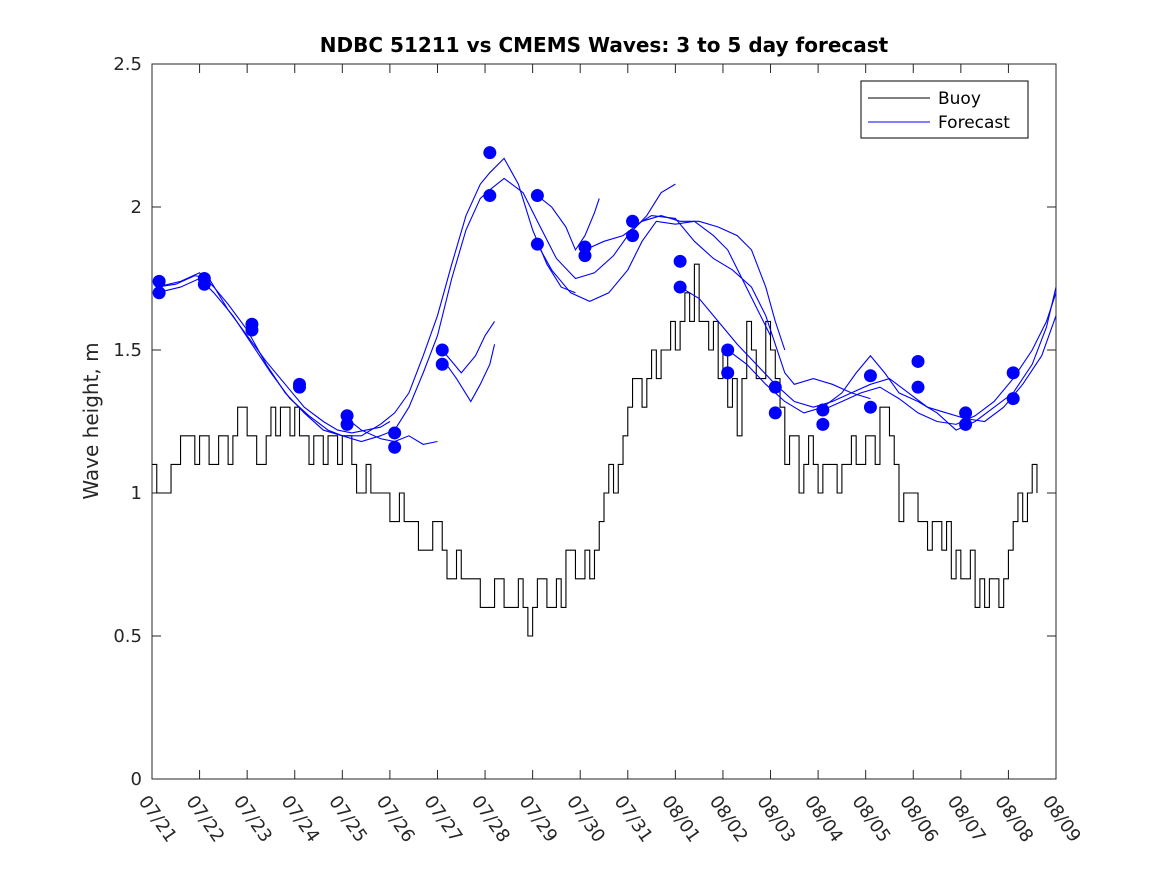  I want to click on x-tick-label: 08/07, so click(966, 819).